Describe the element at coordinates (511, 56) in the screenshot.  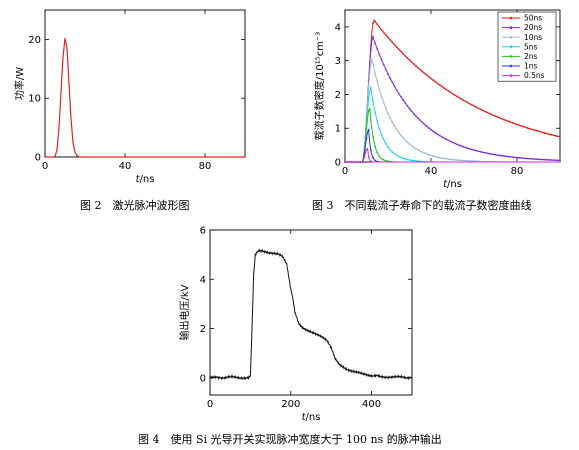
I see `legend-marker-2ns` at that location.